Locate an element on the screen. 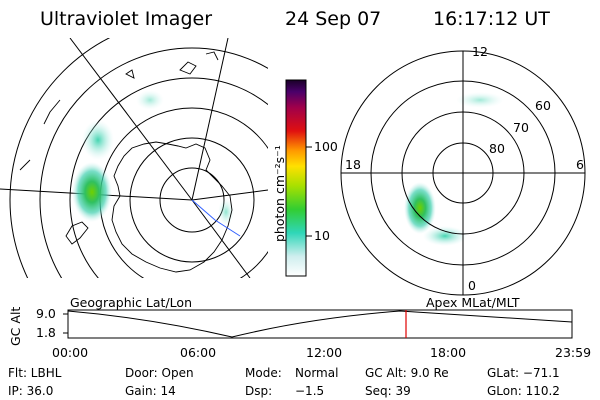 The image size is (600, 400). mlat-label: 60 is located at coordinates (543, 105).